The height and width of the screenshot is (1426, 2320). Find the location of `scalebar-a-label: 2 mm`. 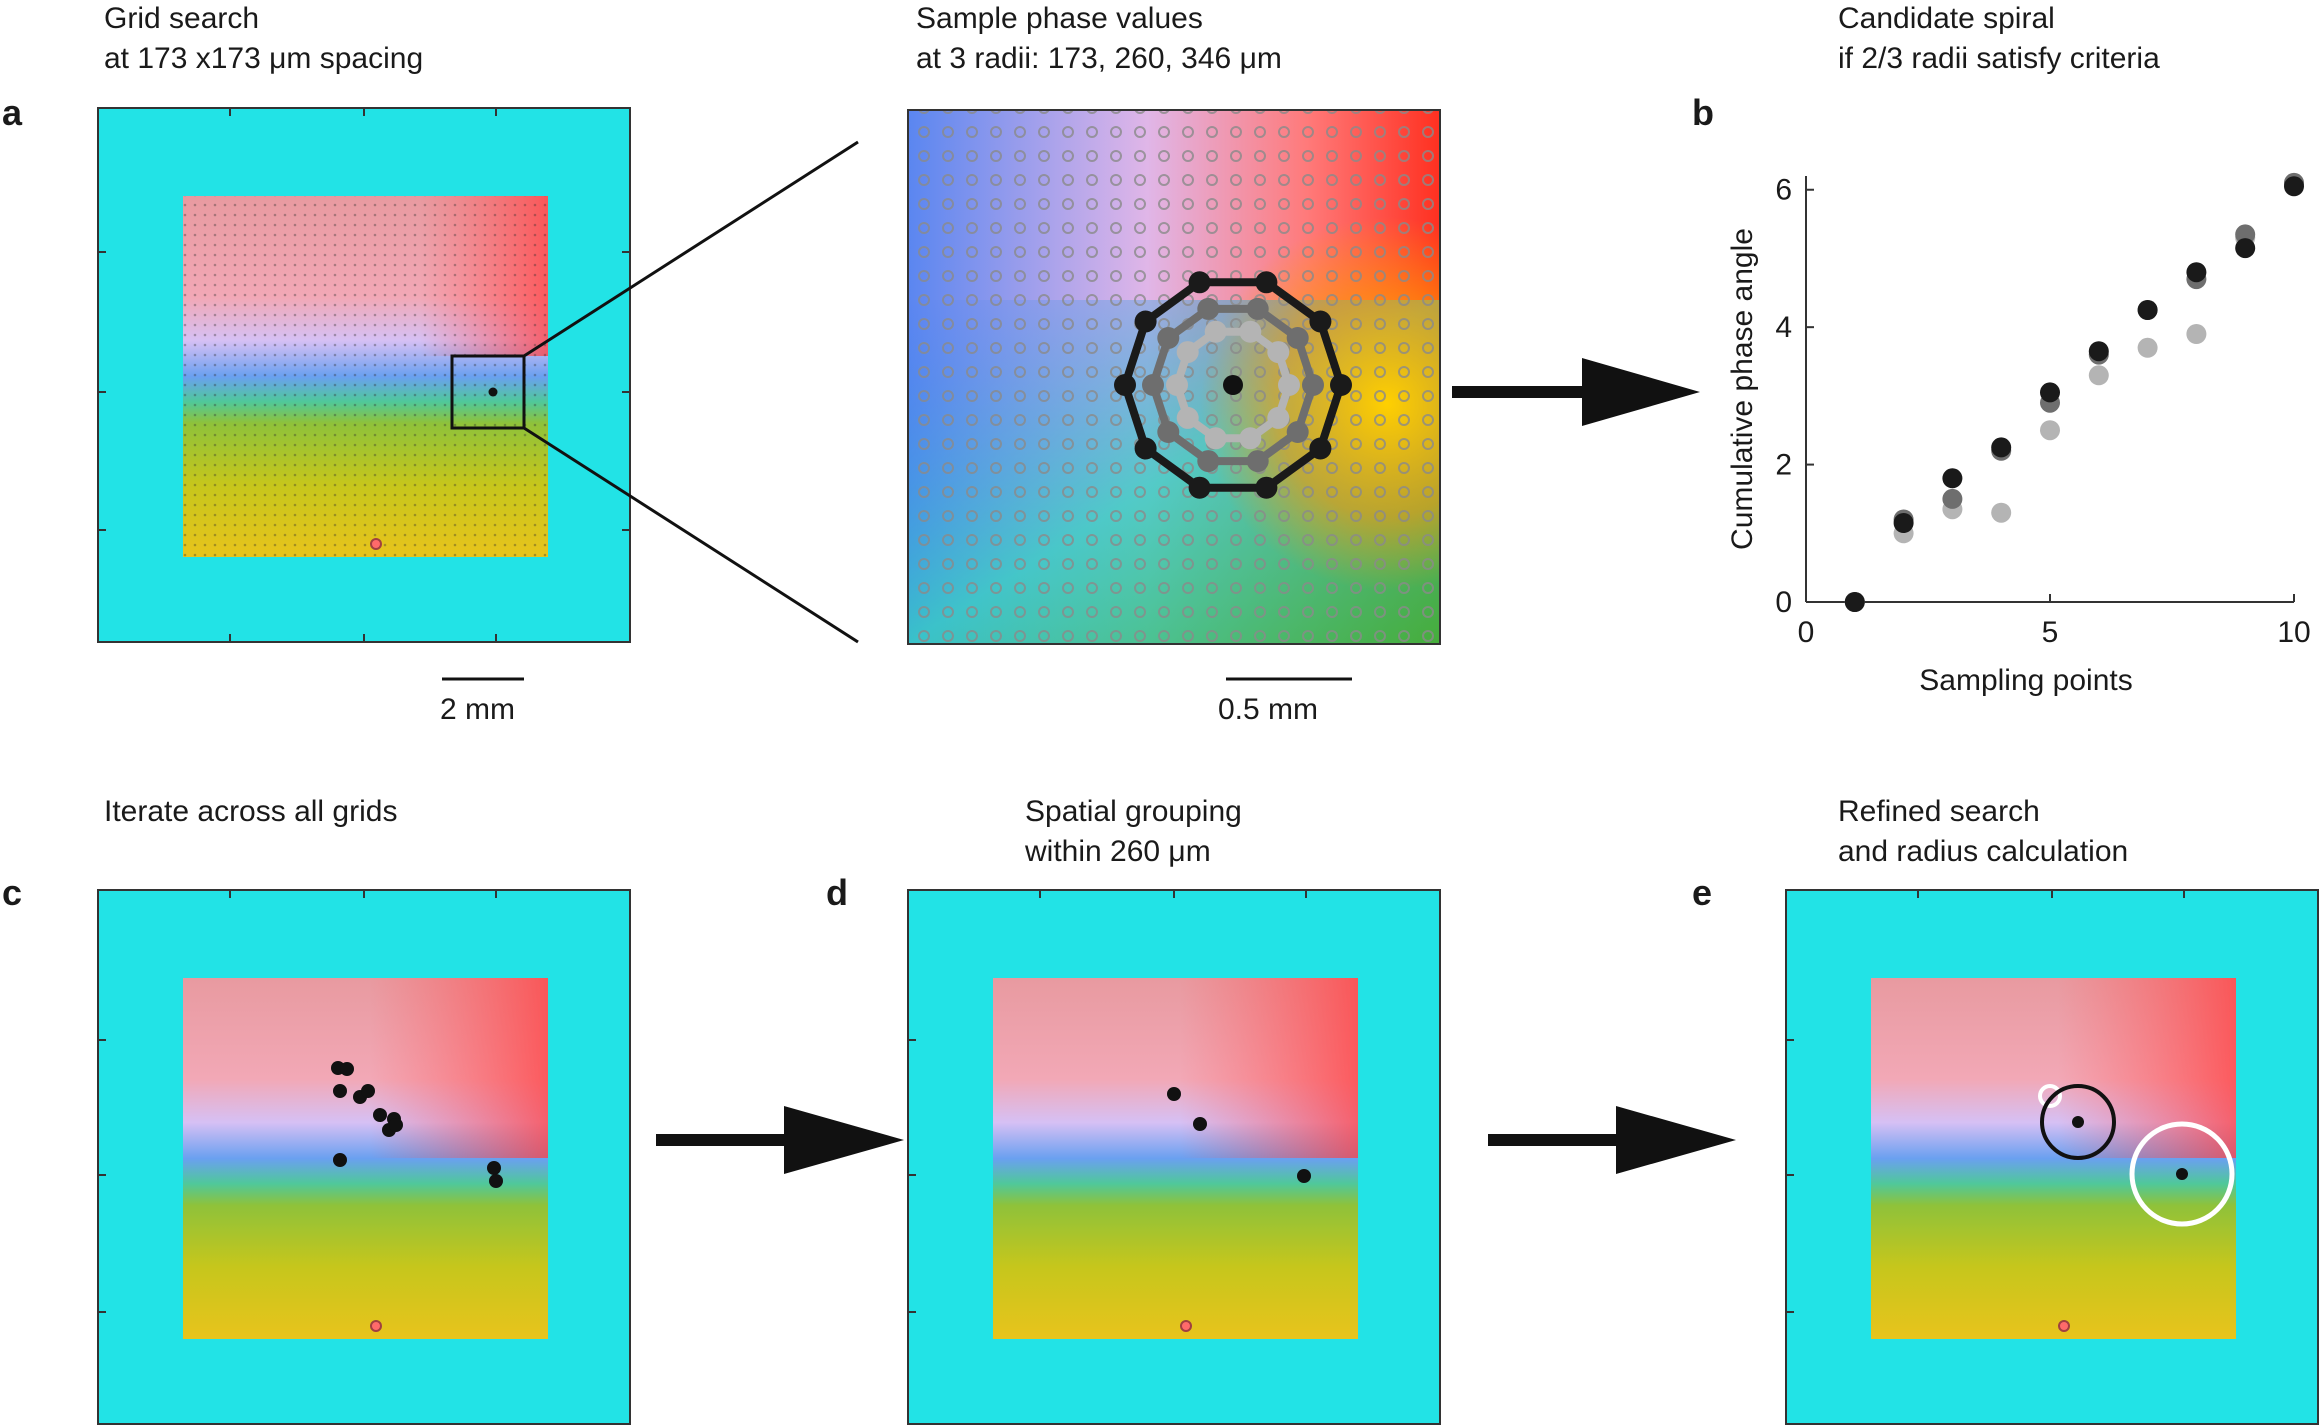

scalebar-a-label: 2 mm is located at coordinates (477, 709).